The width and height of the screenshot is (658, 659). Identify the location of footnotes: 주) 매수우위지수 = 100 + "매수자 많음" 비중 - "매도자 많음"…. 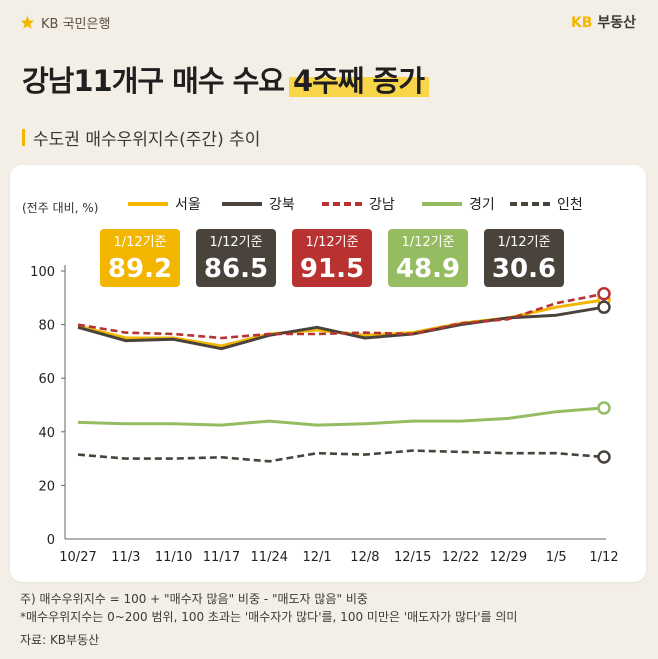
(268, 619).